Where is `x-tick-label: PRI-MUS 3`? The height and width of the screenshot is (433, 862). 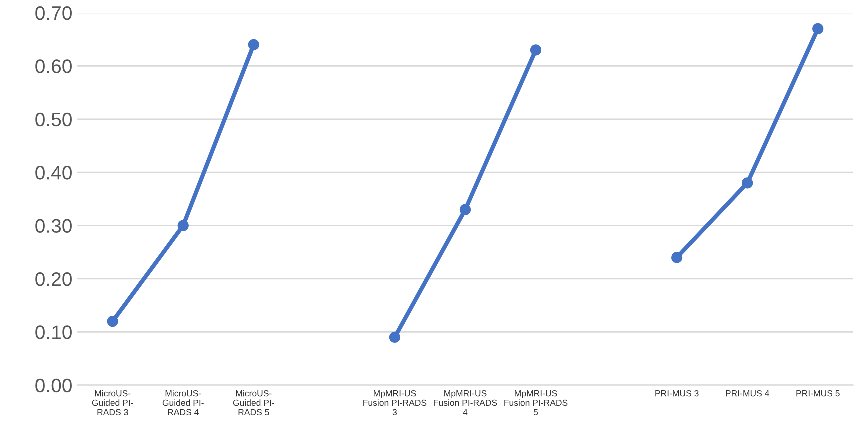
x-tick-label: PRI-MUS 3 is located at coordinates (677, 393).